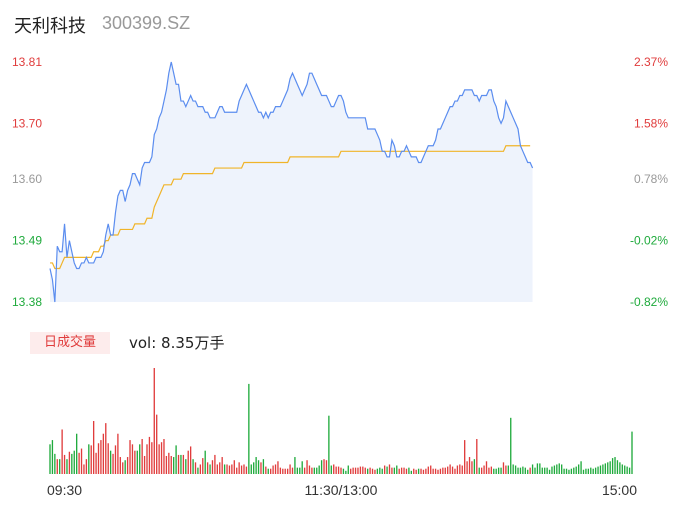 The height and width of the screenshot is (524, 686). Describe the element at coordinates (651, 179) in the screenshot. I see `percent-tick-label: 0.78%` at that location.